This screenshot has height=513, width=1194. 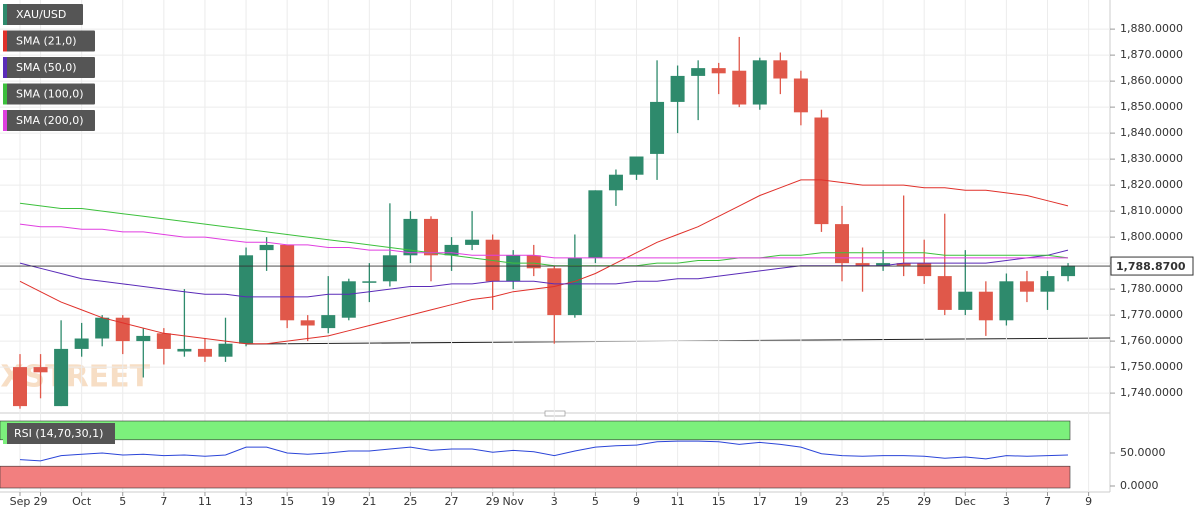 What do you see at coordinates (1151, 54) in the screenshot?
I see `y-tick-label: 1,870.0000` at bounding box center [1151, 54].